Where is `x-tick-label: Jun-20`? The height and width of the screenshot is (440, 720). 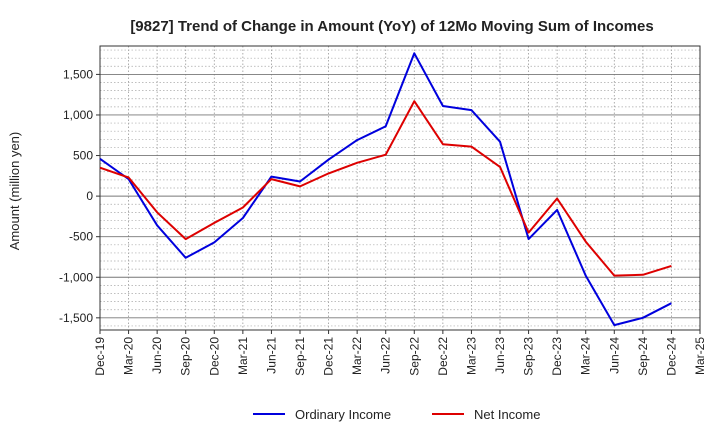 x-tick-label: Jun-20 is located at coordinates (157, 355).